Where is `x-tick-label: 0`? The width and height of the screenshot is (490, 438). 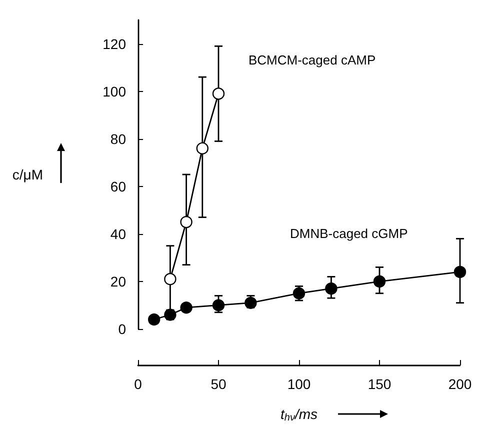
x-tick-label: 0 is located at coordinates (138, 384).